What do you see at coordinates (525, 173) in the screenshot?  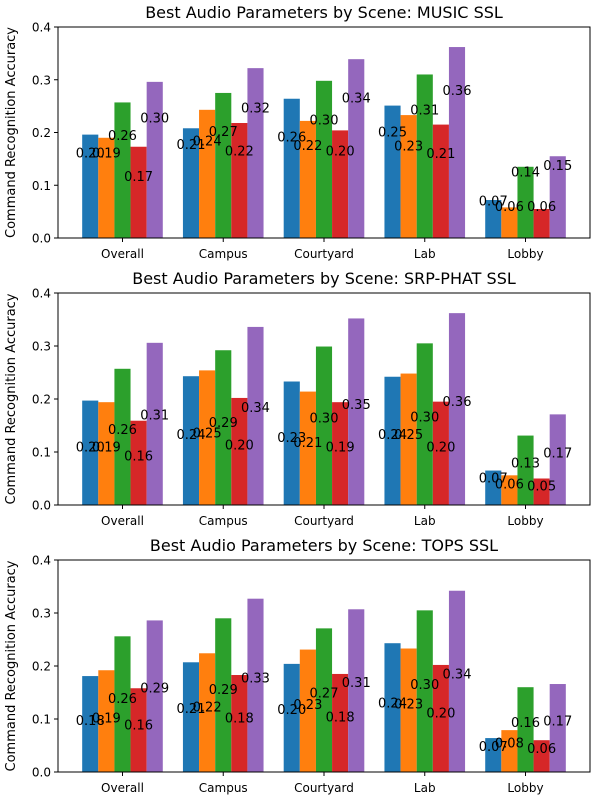 I see `data-label: 0.14` at bounding box center [525, 173].